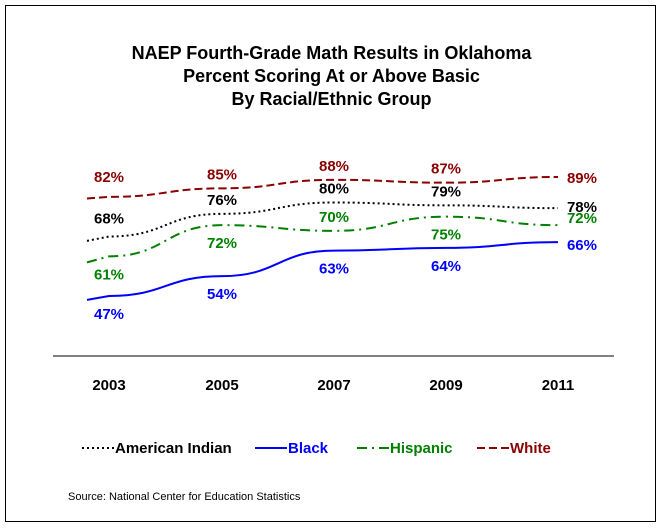 The height and width of the screenshot is (529, 663). Describe the element at coordinates (221, 385) in the screenshot. I see `x-tick-label: 2005` at that location.